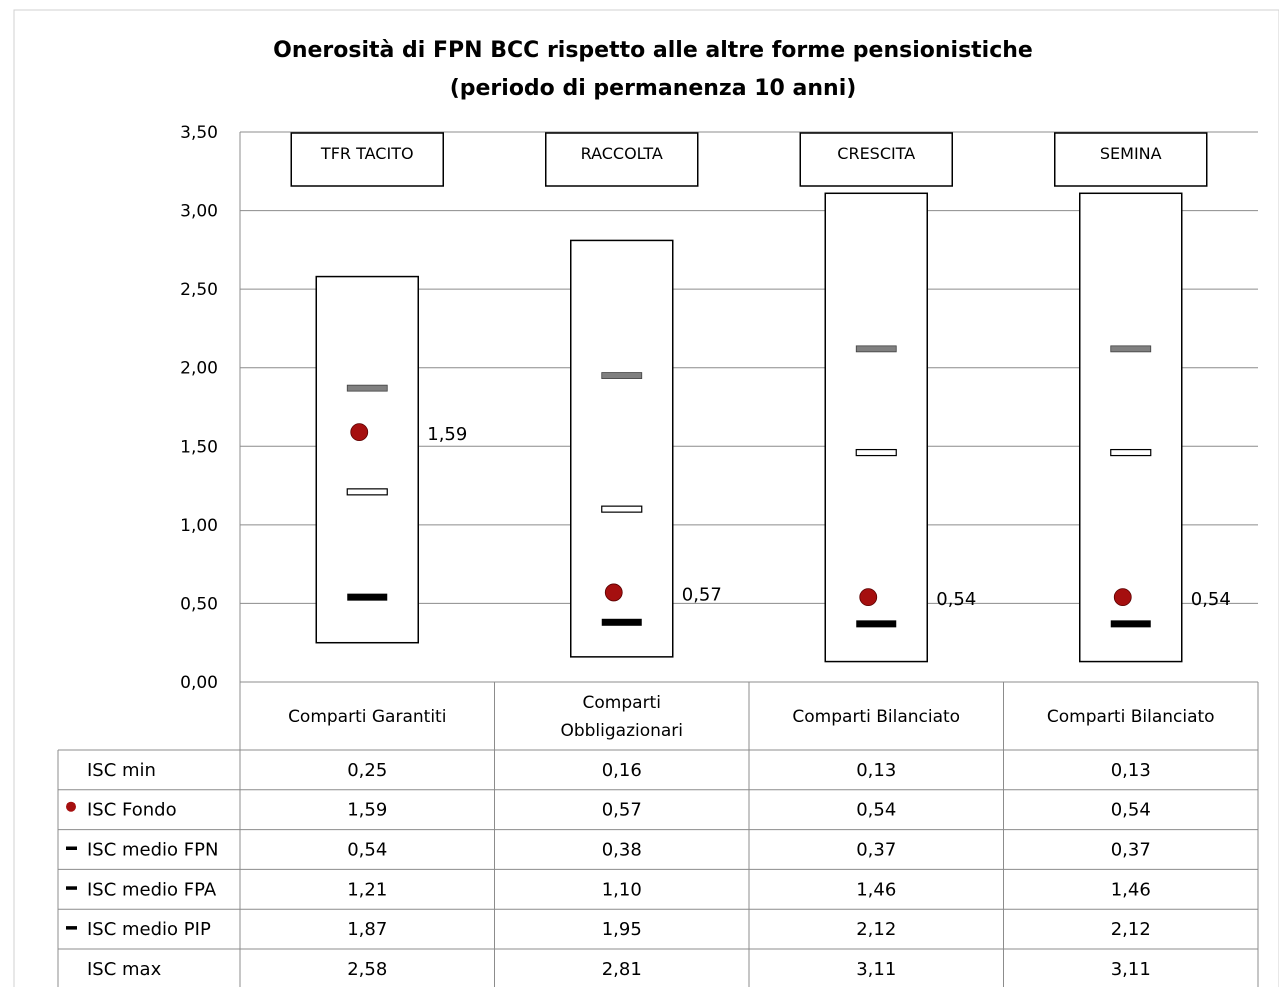 The image size is (1279, 987). Describe the element at coordinates (199, 212) in the screenshot. I see `y-tick-label: 3,00` at that location.